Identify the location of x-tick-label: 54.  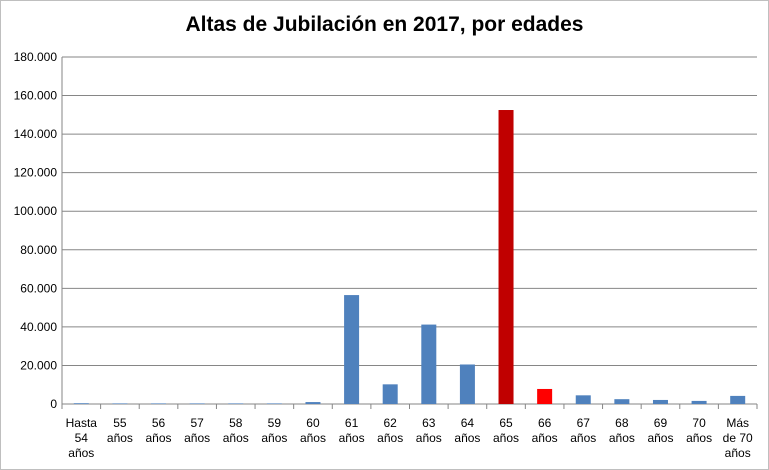
(82, 438).